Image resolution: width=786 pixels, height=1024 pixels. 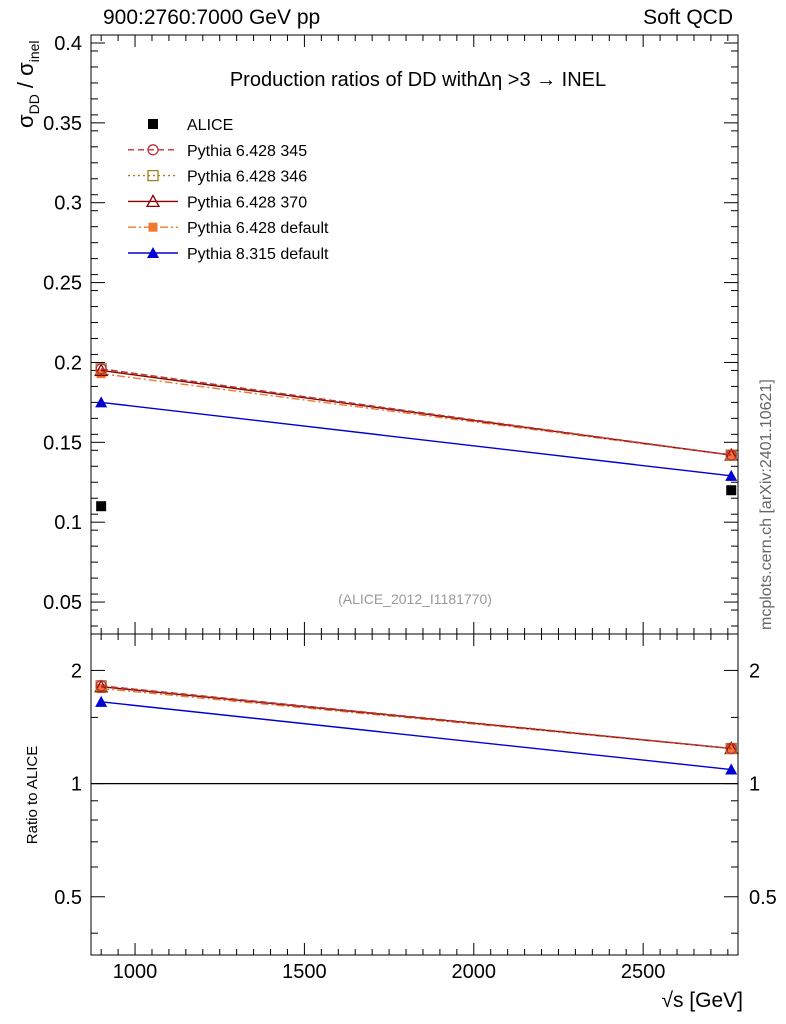 I want to click on series-pythia-8-315-default, so click(x=416, y=438).